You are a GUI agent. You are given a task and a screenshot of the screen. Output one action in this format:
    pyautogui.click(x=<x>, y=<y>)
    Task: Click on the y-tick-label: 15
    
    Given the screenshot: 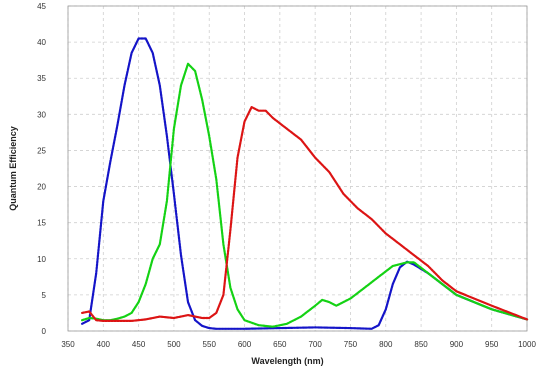 What is the action you would take?
    pyautogui.click(x=41, y=223)
    